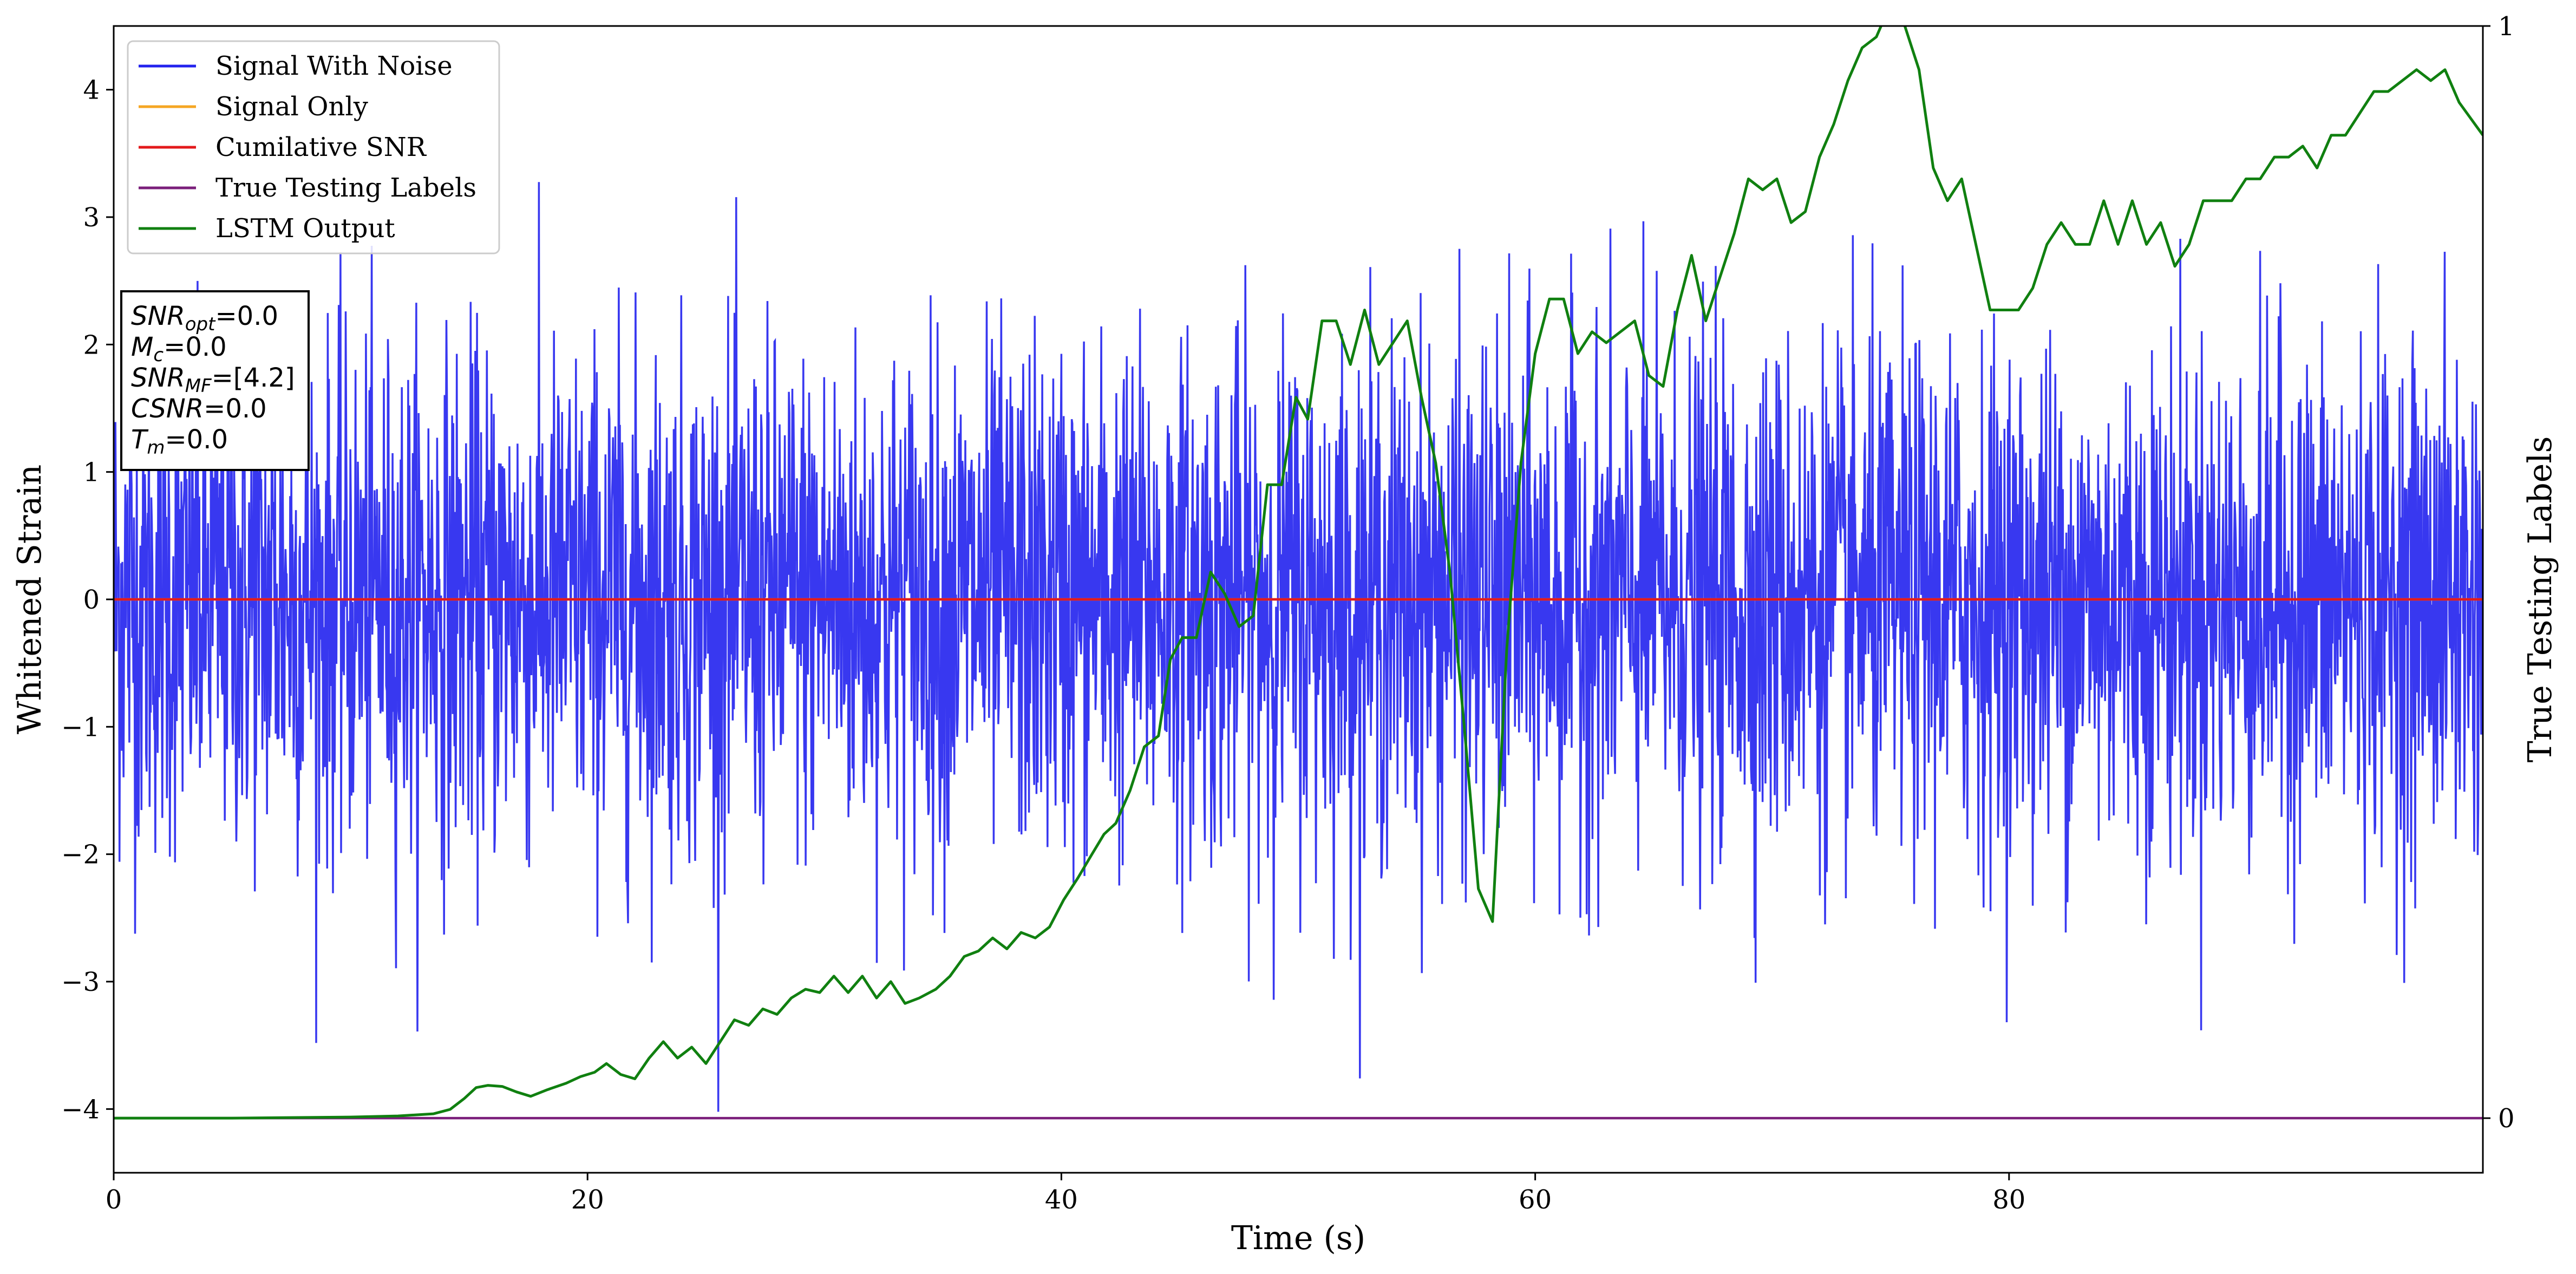 This screenshot has height=1274, width=2576. I want to click on x-tick-label: 60, so click(1535, 1200).